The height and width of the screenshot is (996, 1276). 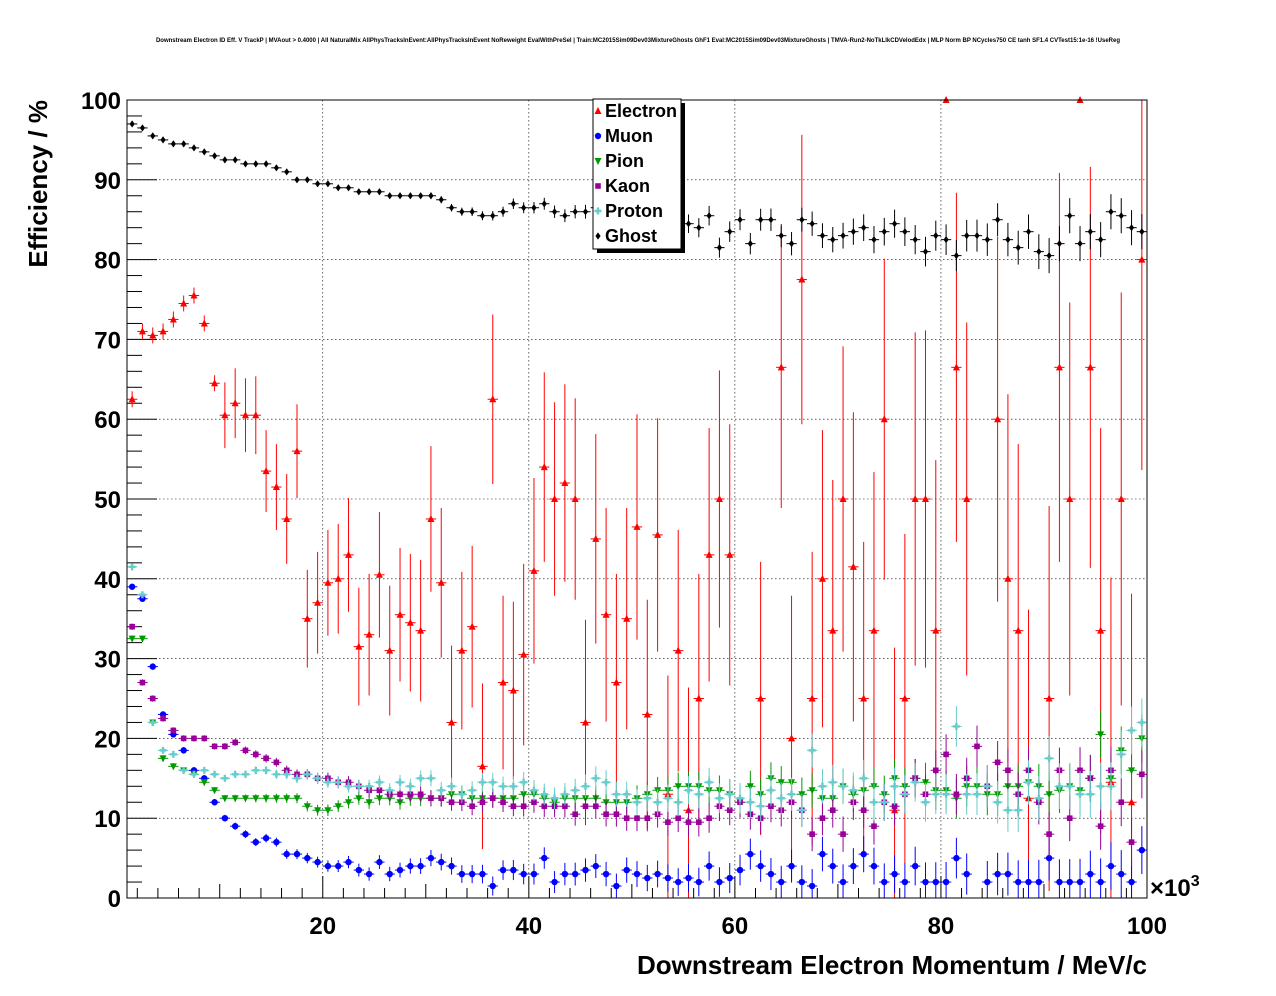 What do you see at coordinates (598, 110) in the screenshot?
I see `legend-marker-electron` at bounding box center [598, 110].